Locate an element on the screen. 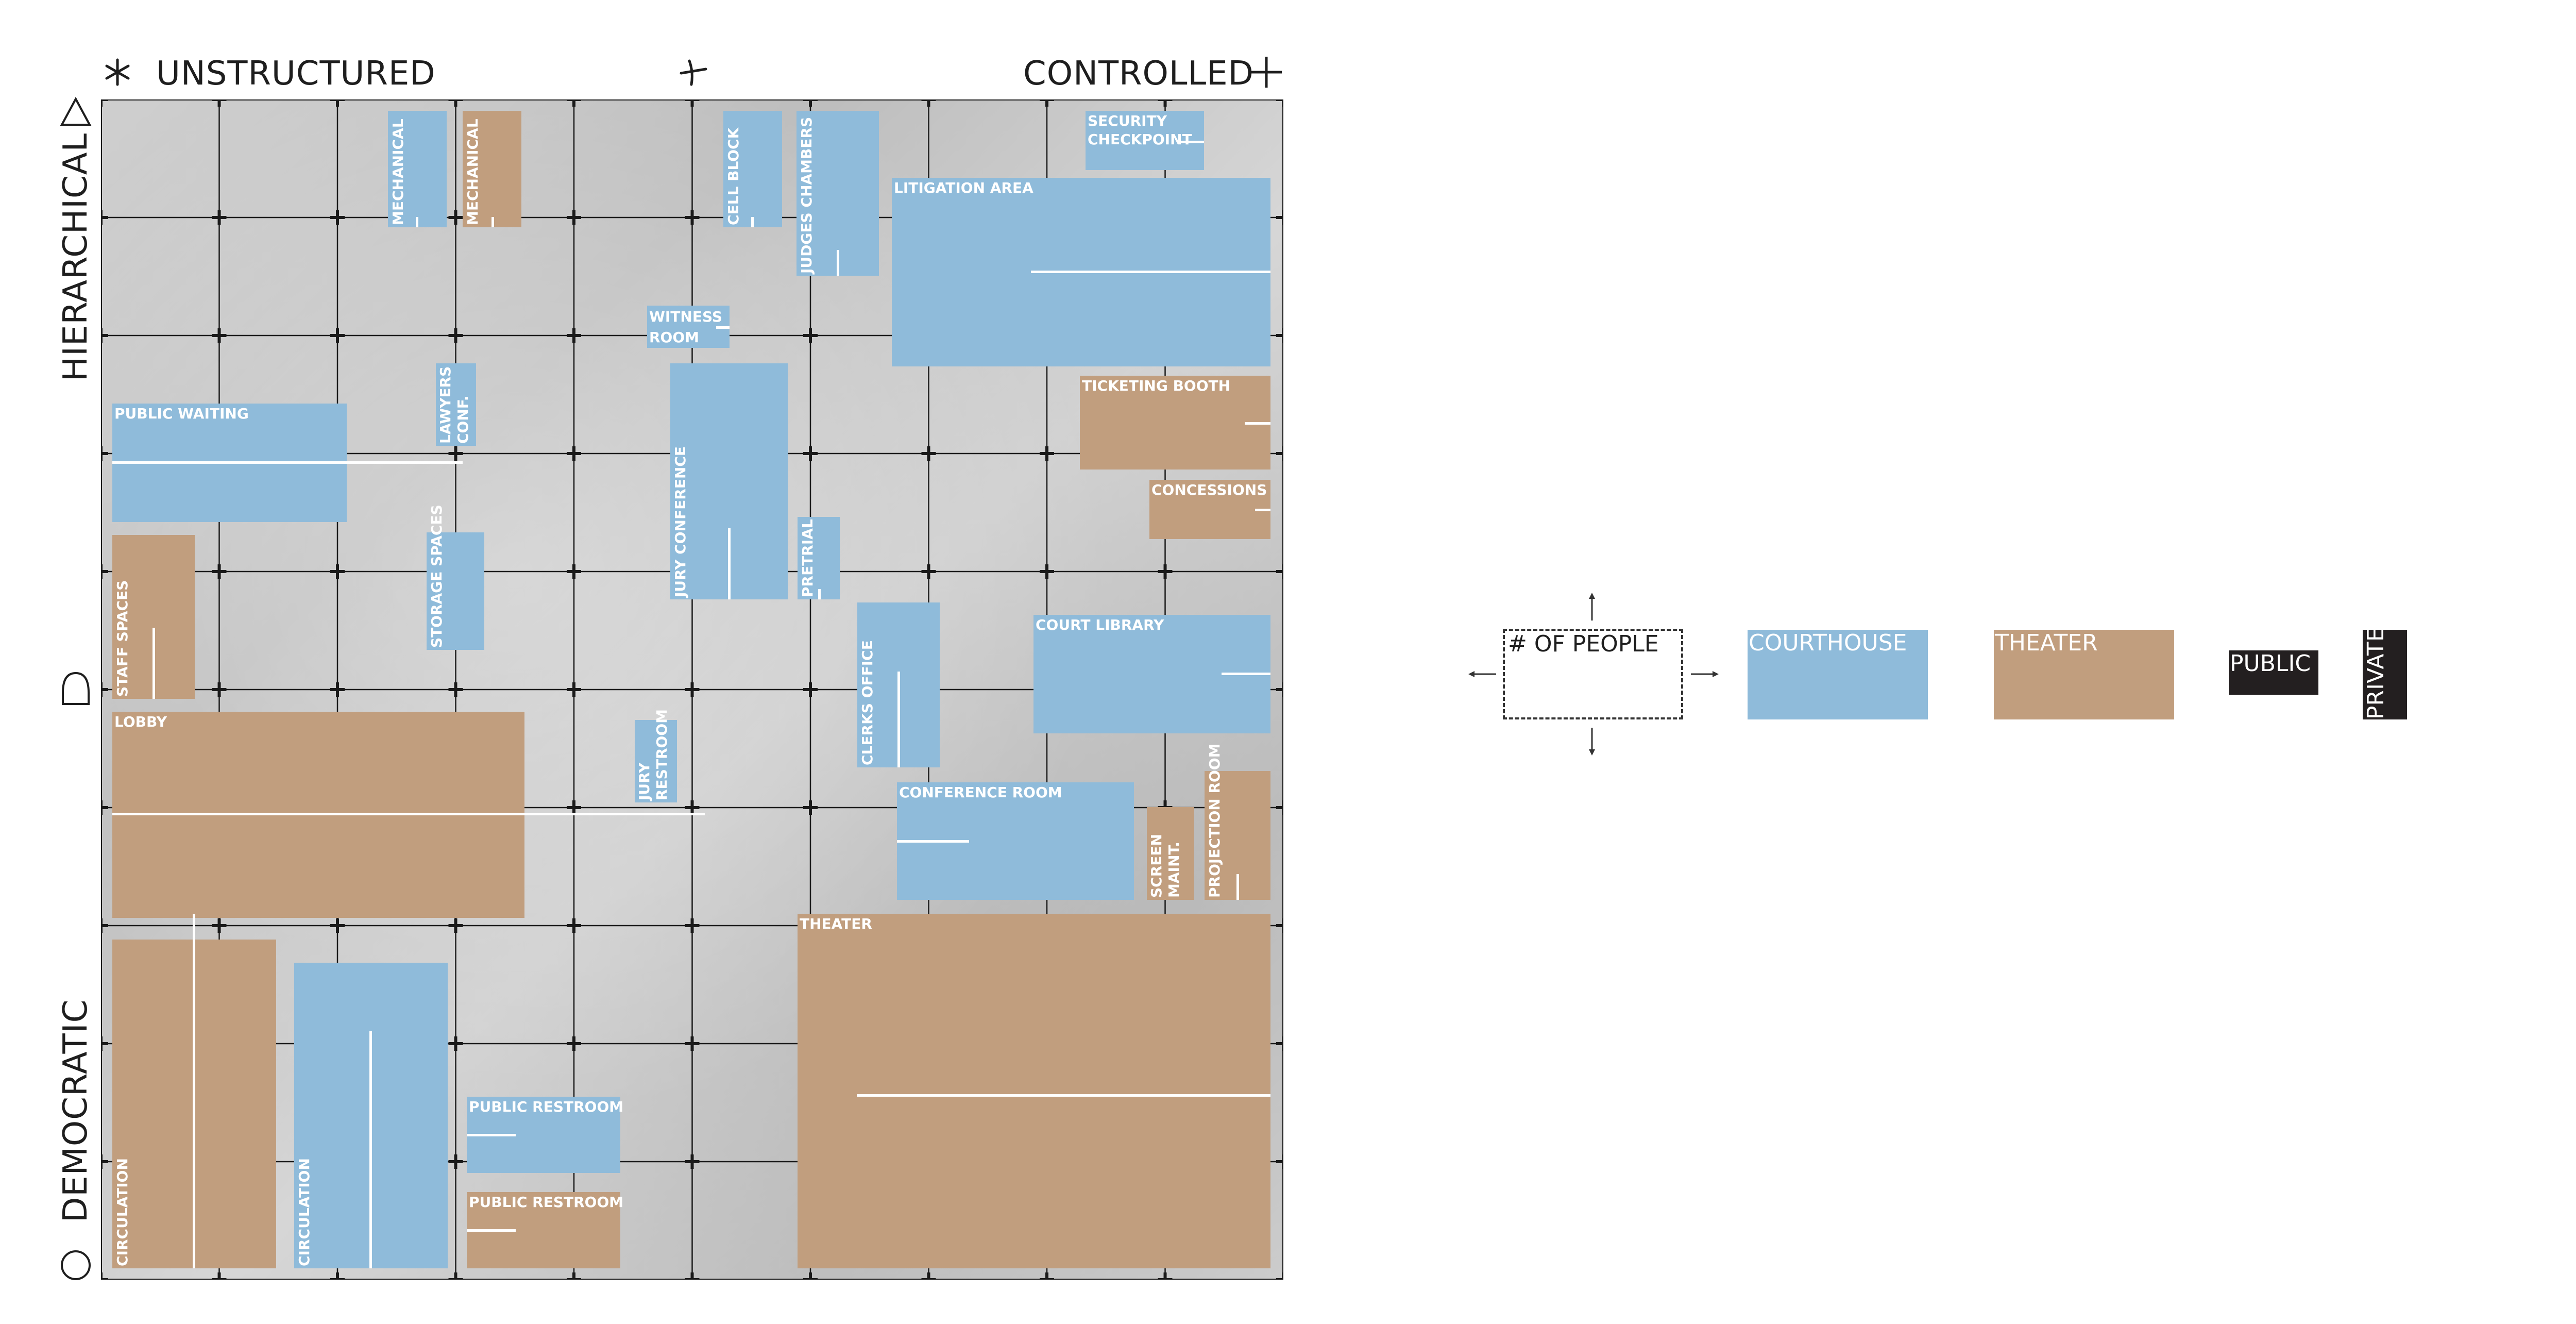 The width and height of the screenshot is (2576, 1324). legend-public-label: PUBLIC is located at coordinates (2271, 663).